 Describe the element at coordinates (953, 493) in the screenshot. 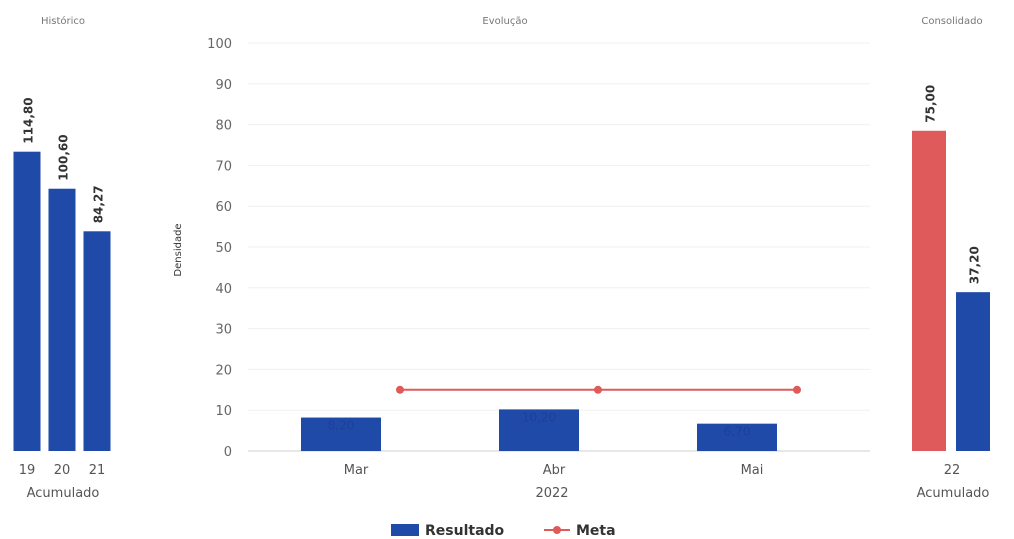

I see `consolidado-x-axis-label: Acumulado` at that location.